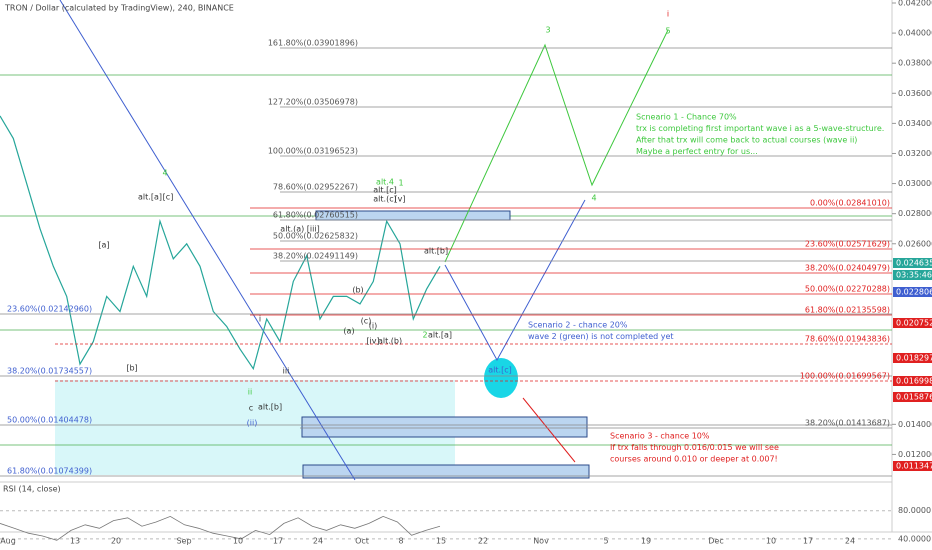  Describe the element at coordinates (384, 199) in the screenshot. I see `wave-label: alt.(c)` at that location.